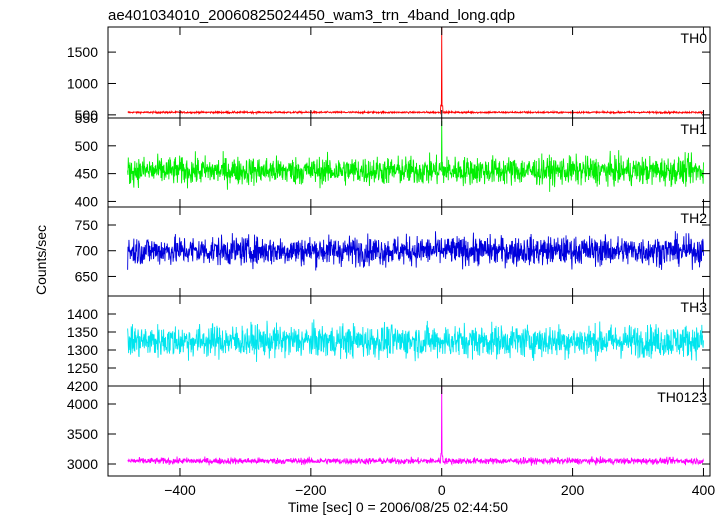 Image resolution: width=722 pixels, height=516 pixels. What do you see at coordinates (311, 490) in the screenshot?
I see `x-tick-label: −200` at bounding box center [311, 490].